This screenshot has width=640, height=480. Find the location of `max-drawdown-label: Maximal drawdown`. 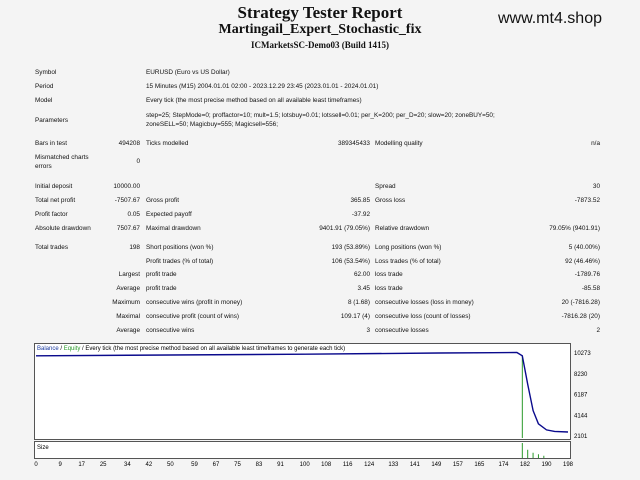

max-drawdown-label: Maximal drawdown is located at coordinates (173, 228).